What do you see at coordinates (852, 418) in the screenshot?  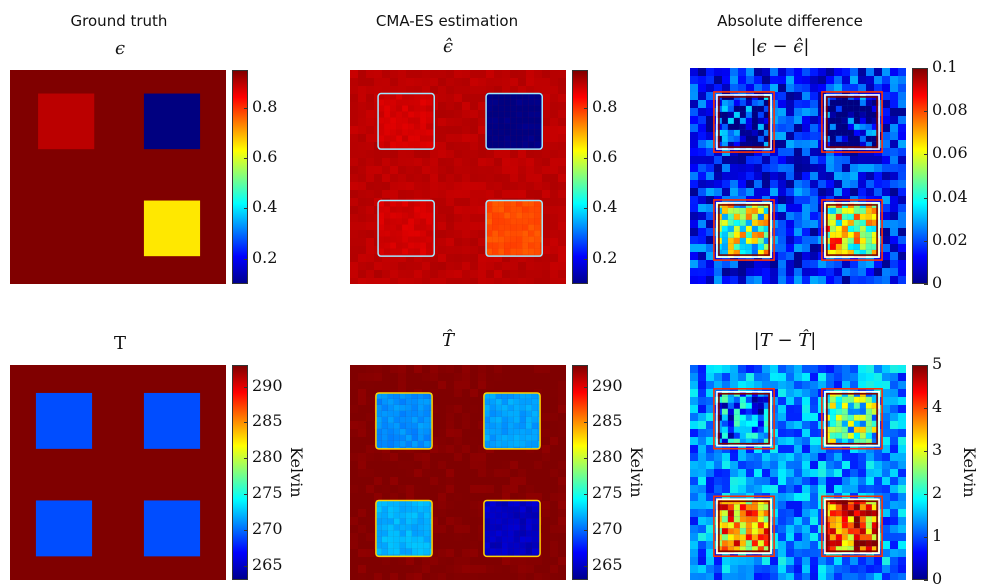 I see `square-top-right-edge` at bounding box center [852, 418].